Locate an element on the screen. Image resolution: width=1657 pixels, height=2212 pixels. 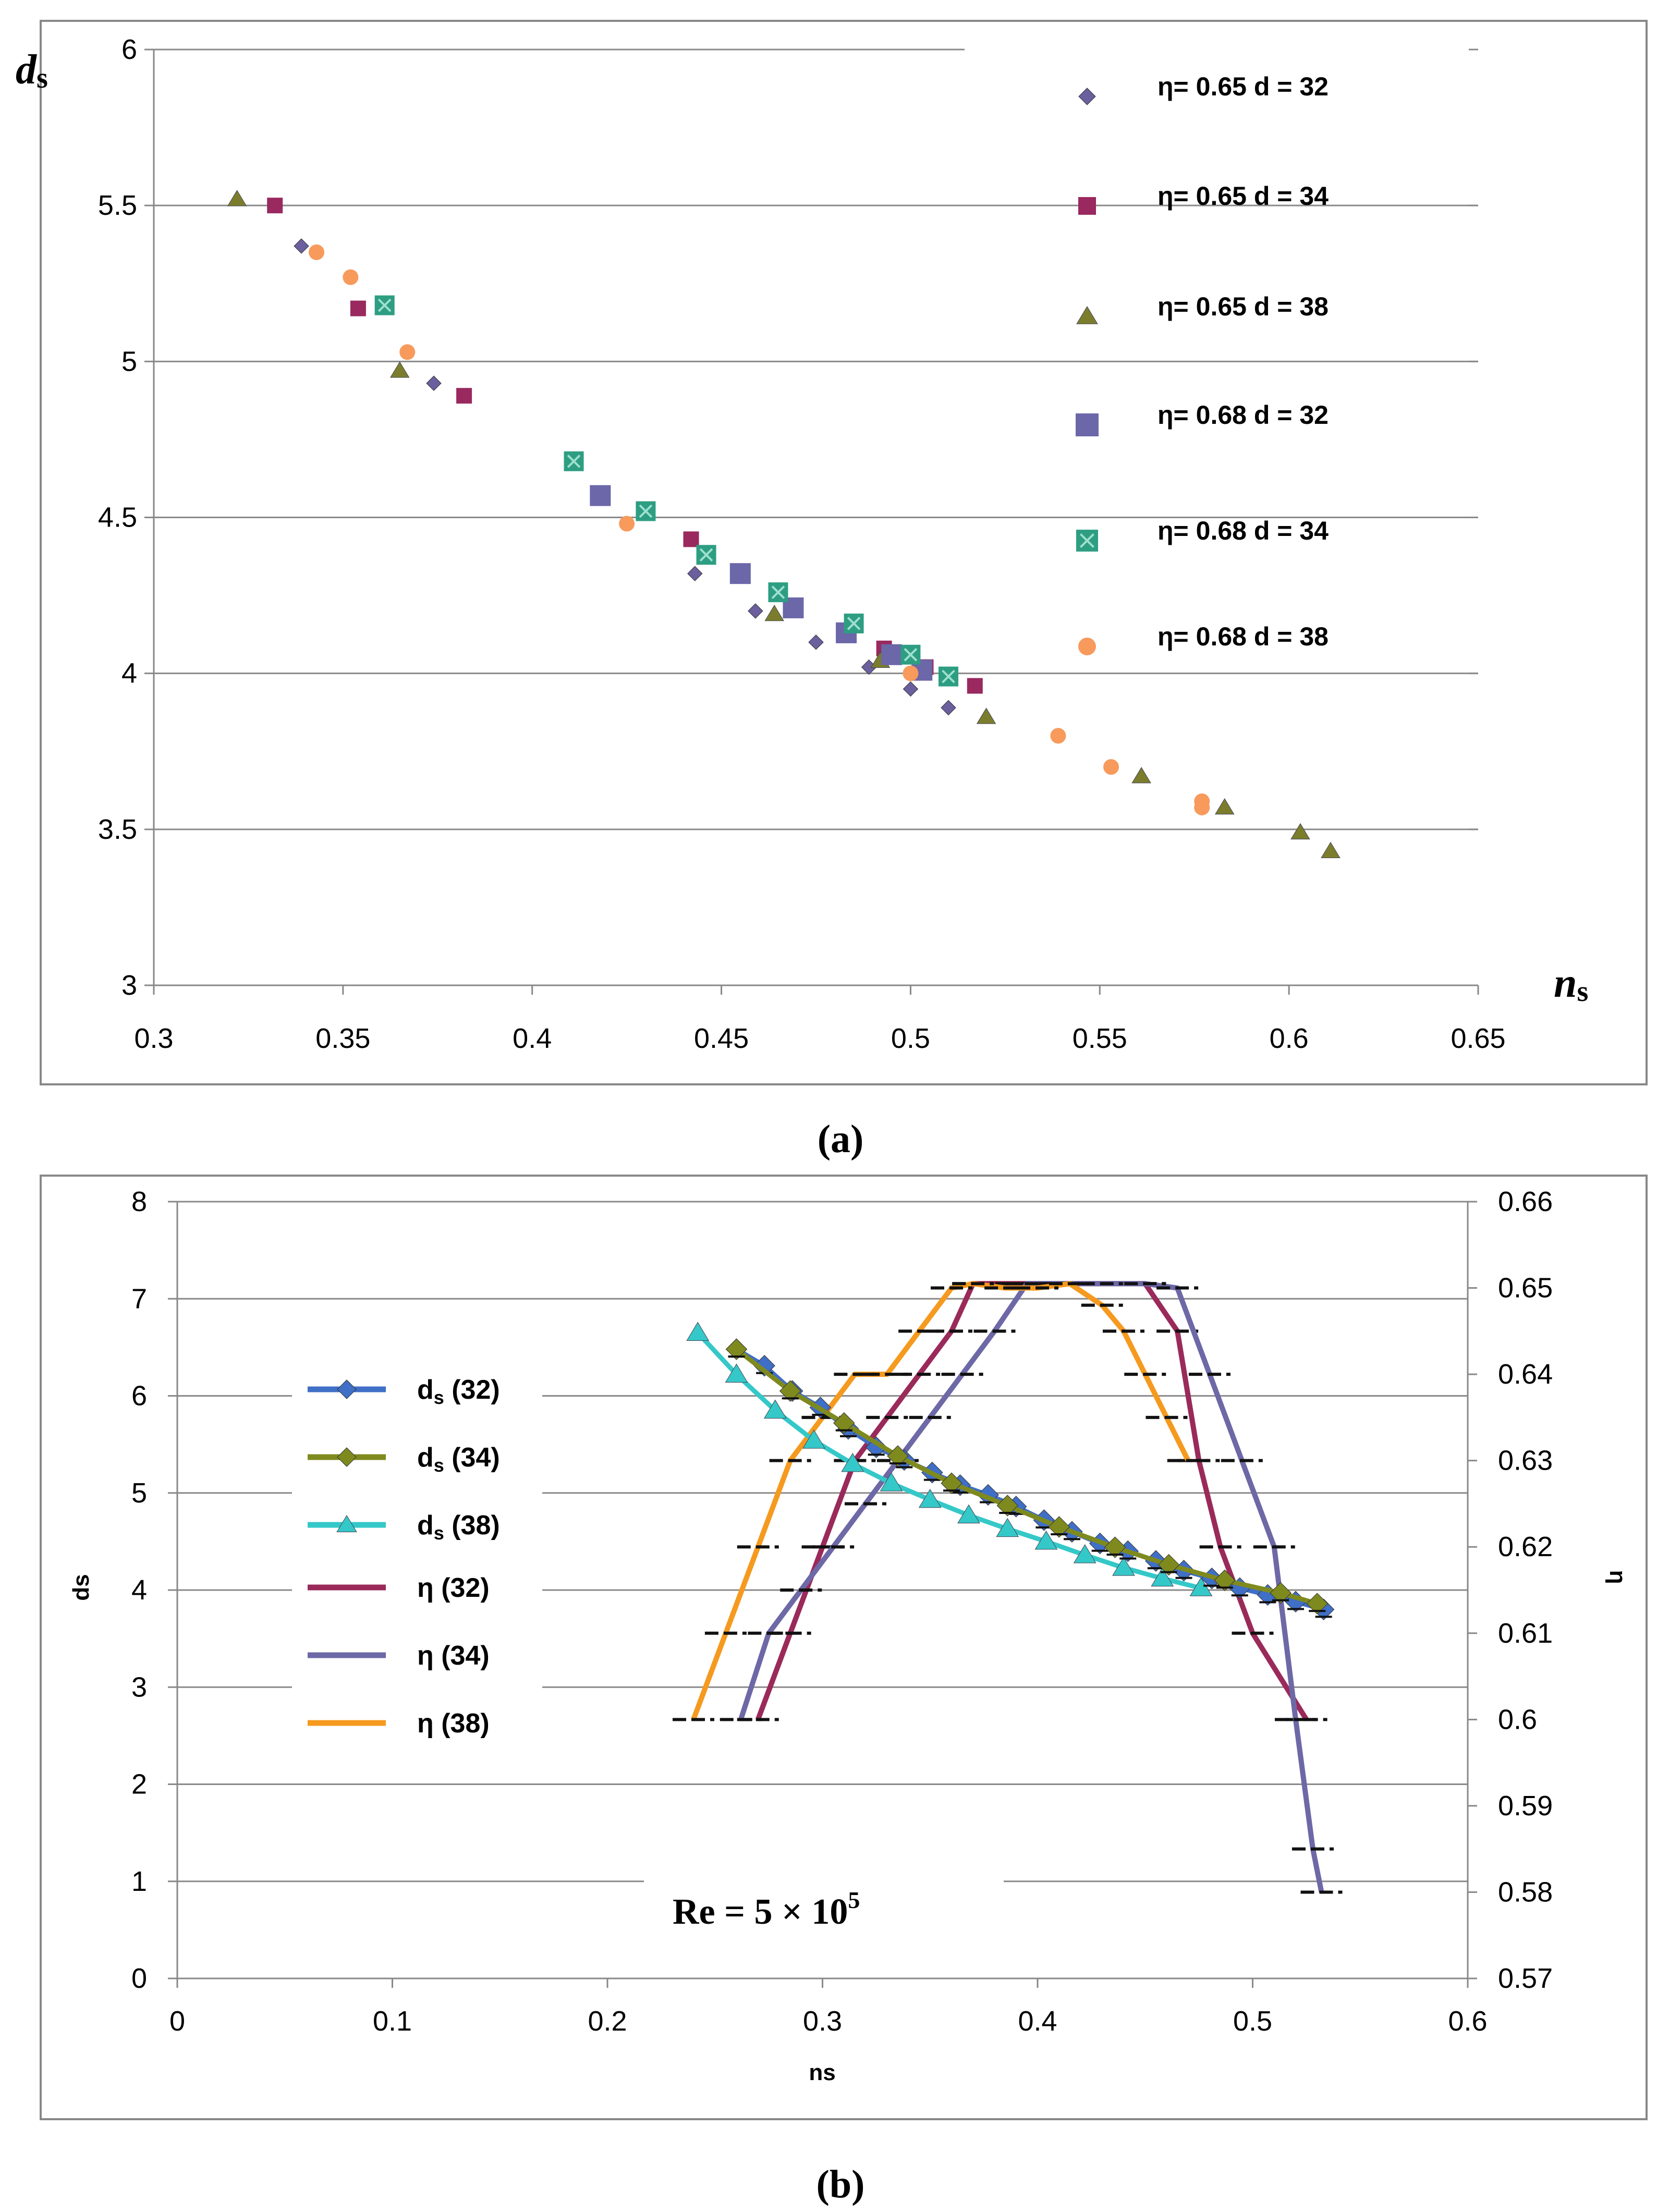
chart-a-x-tick-label: 0.6 is located at coordinates (1289, 1038).